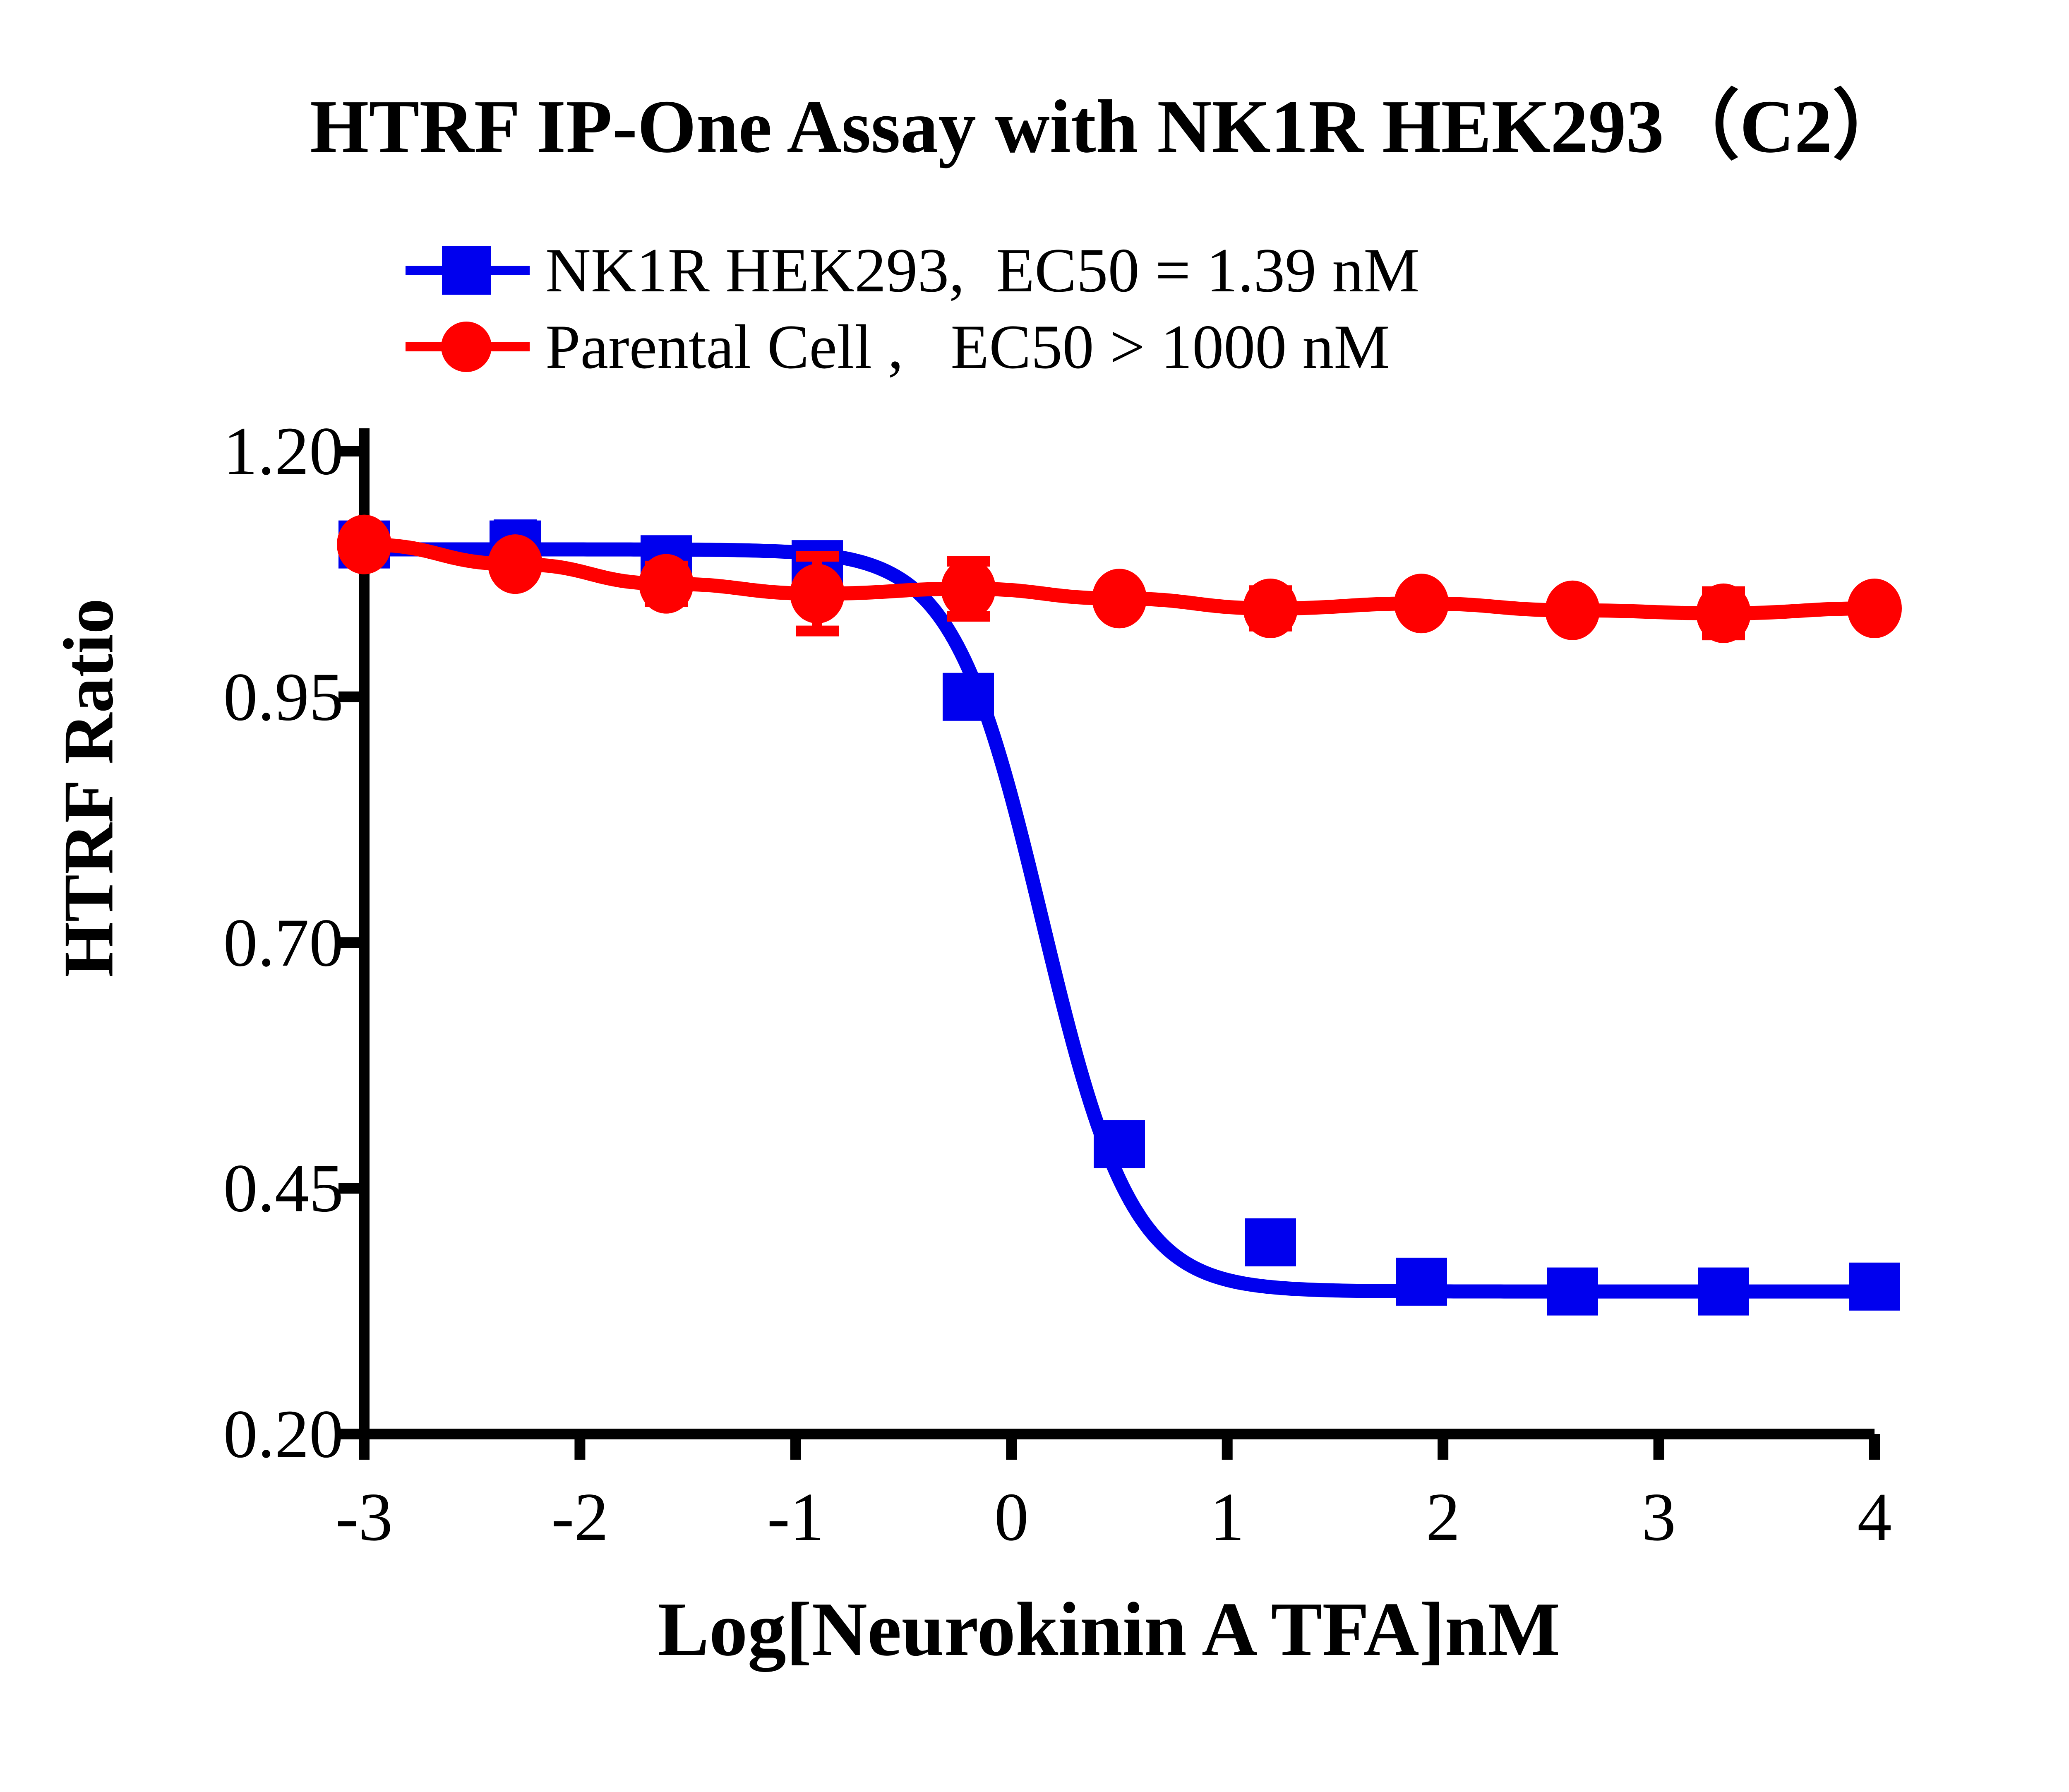  I want to click on y-tick-label: 0.45, so click(283, 1188).